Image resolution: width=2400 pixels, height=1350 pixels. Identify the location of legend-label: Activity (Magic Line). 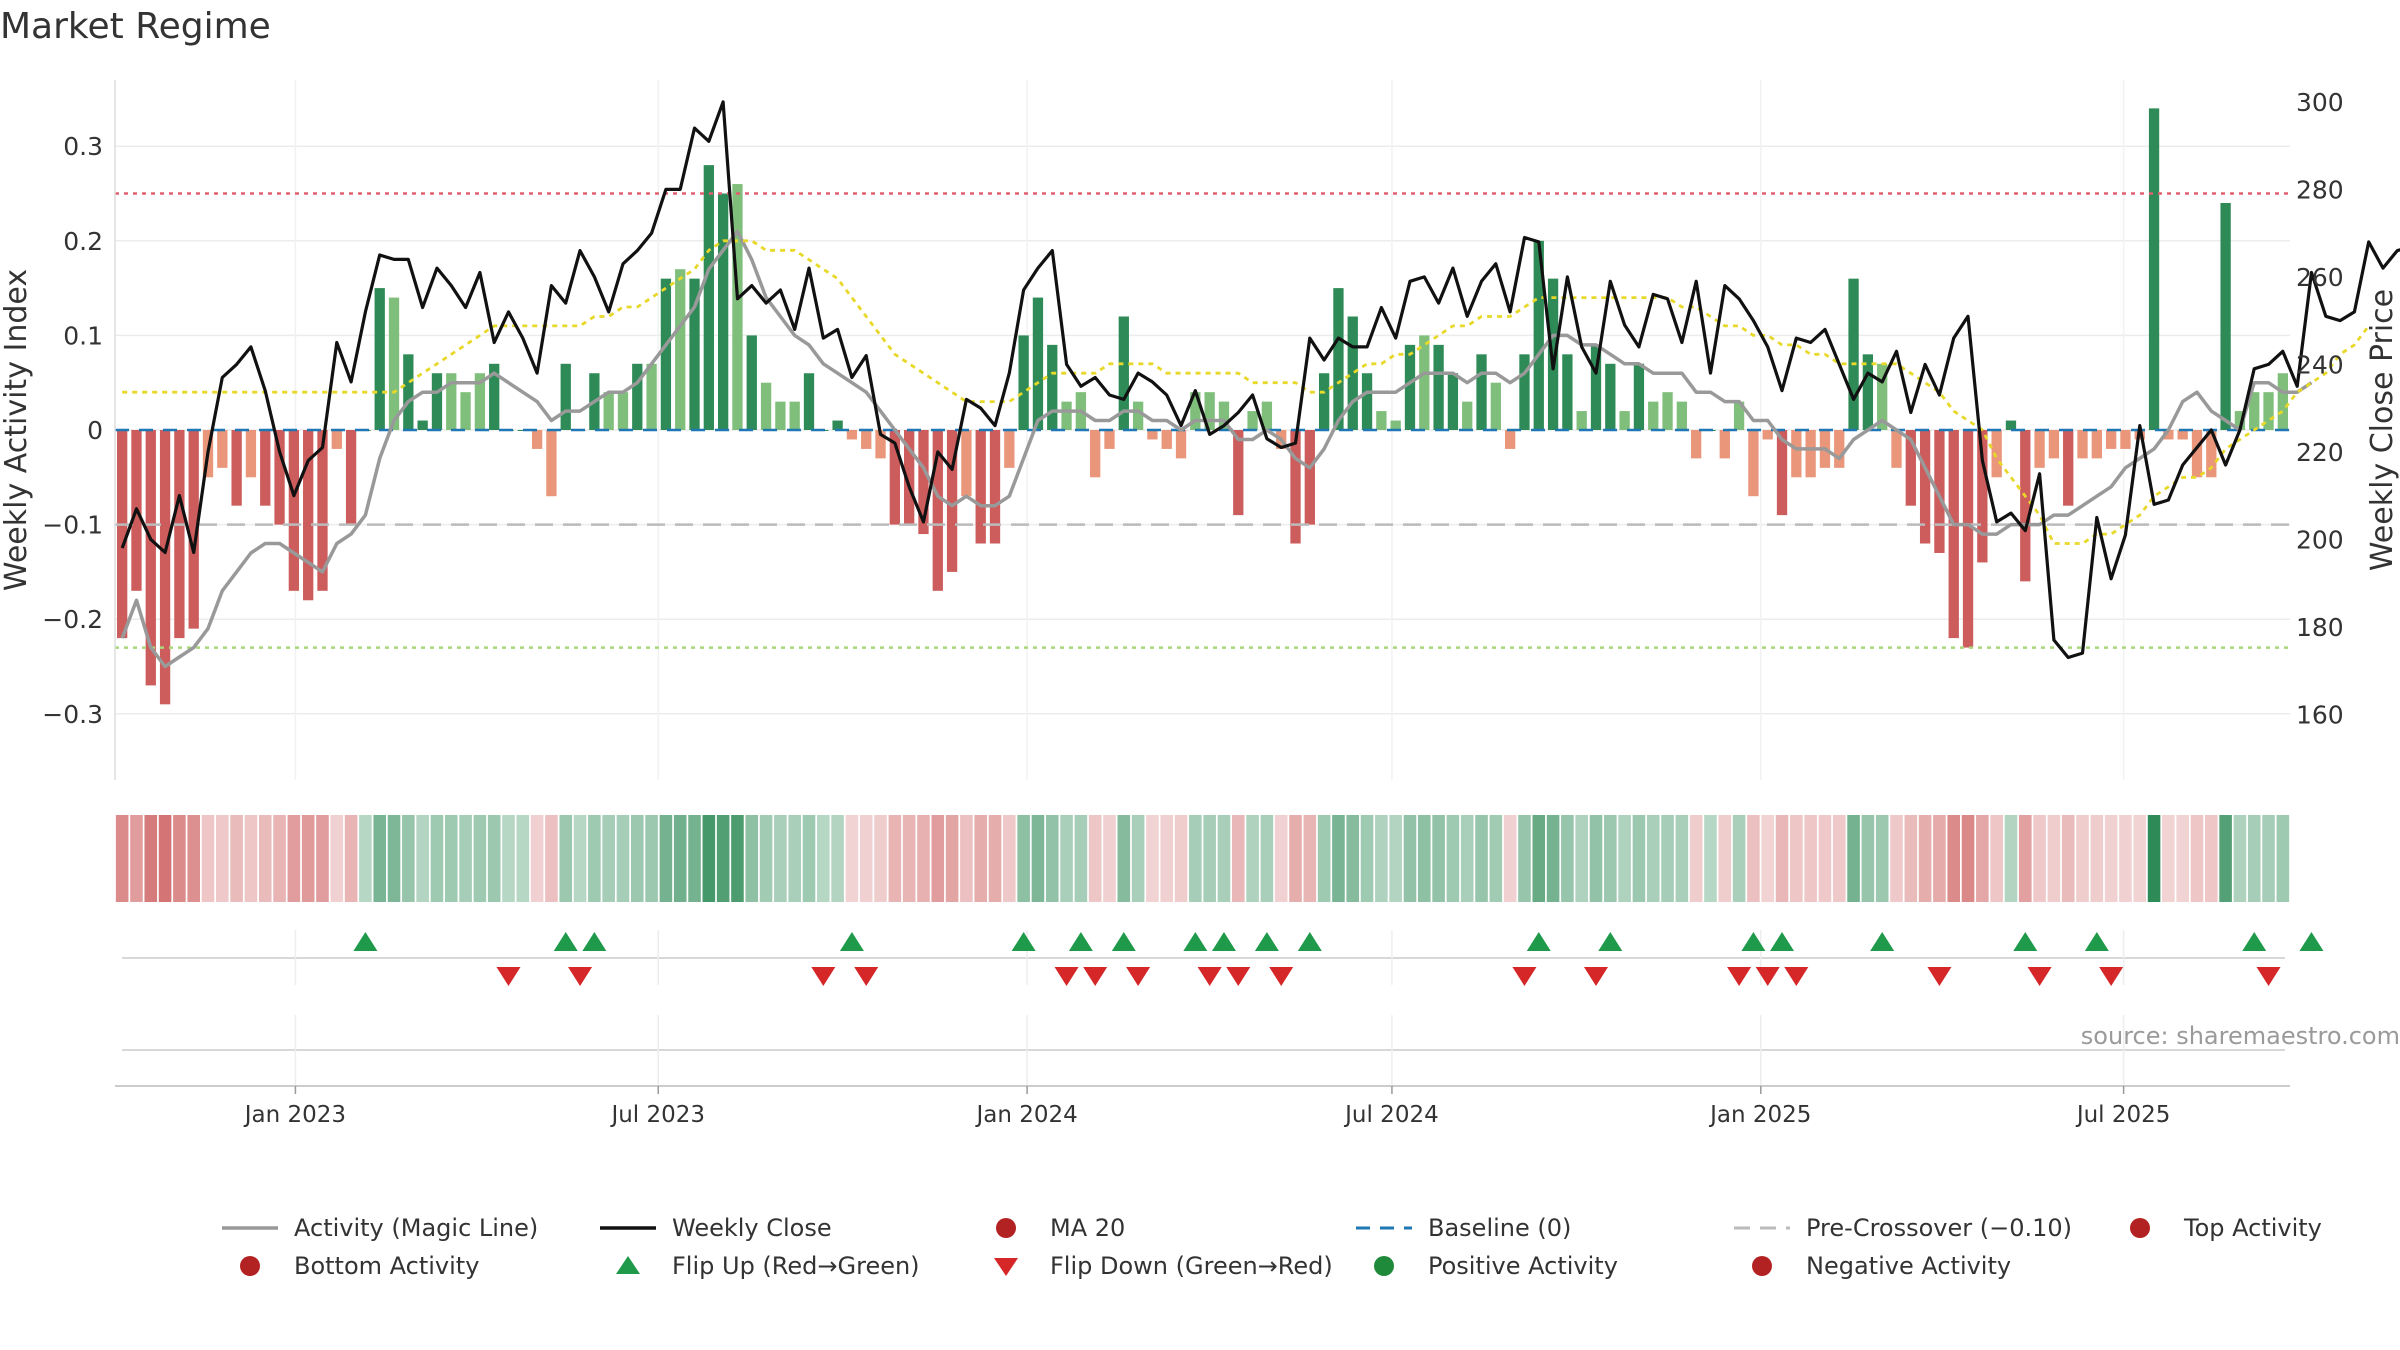
(416, 1228).